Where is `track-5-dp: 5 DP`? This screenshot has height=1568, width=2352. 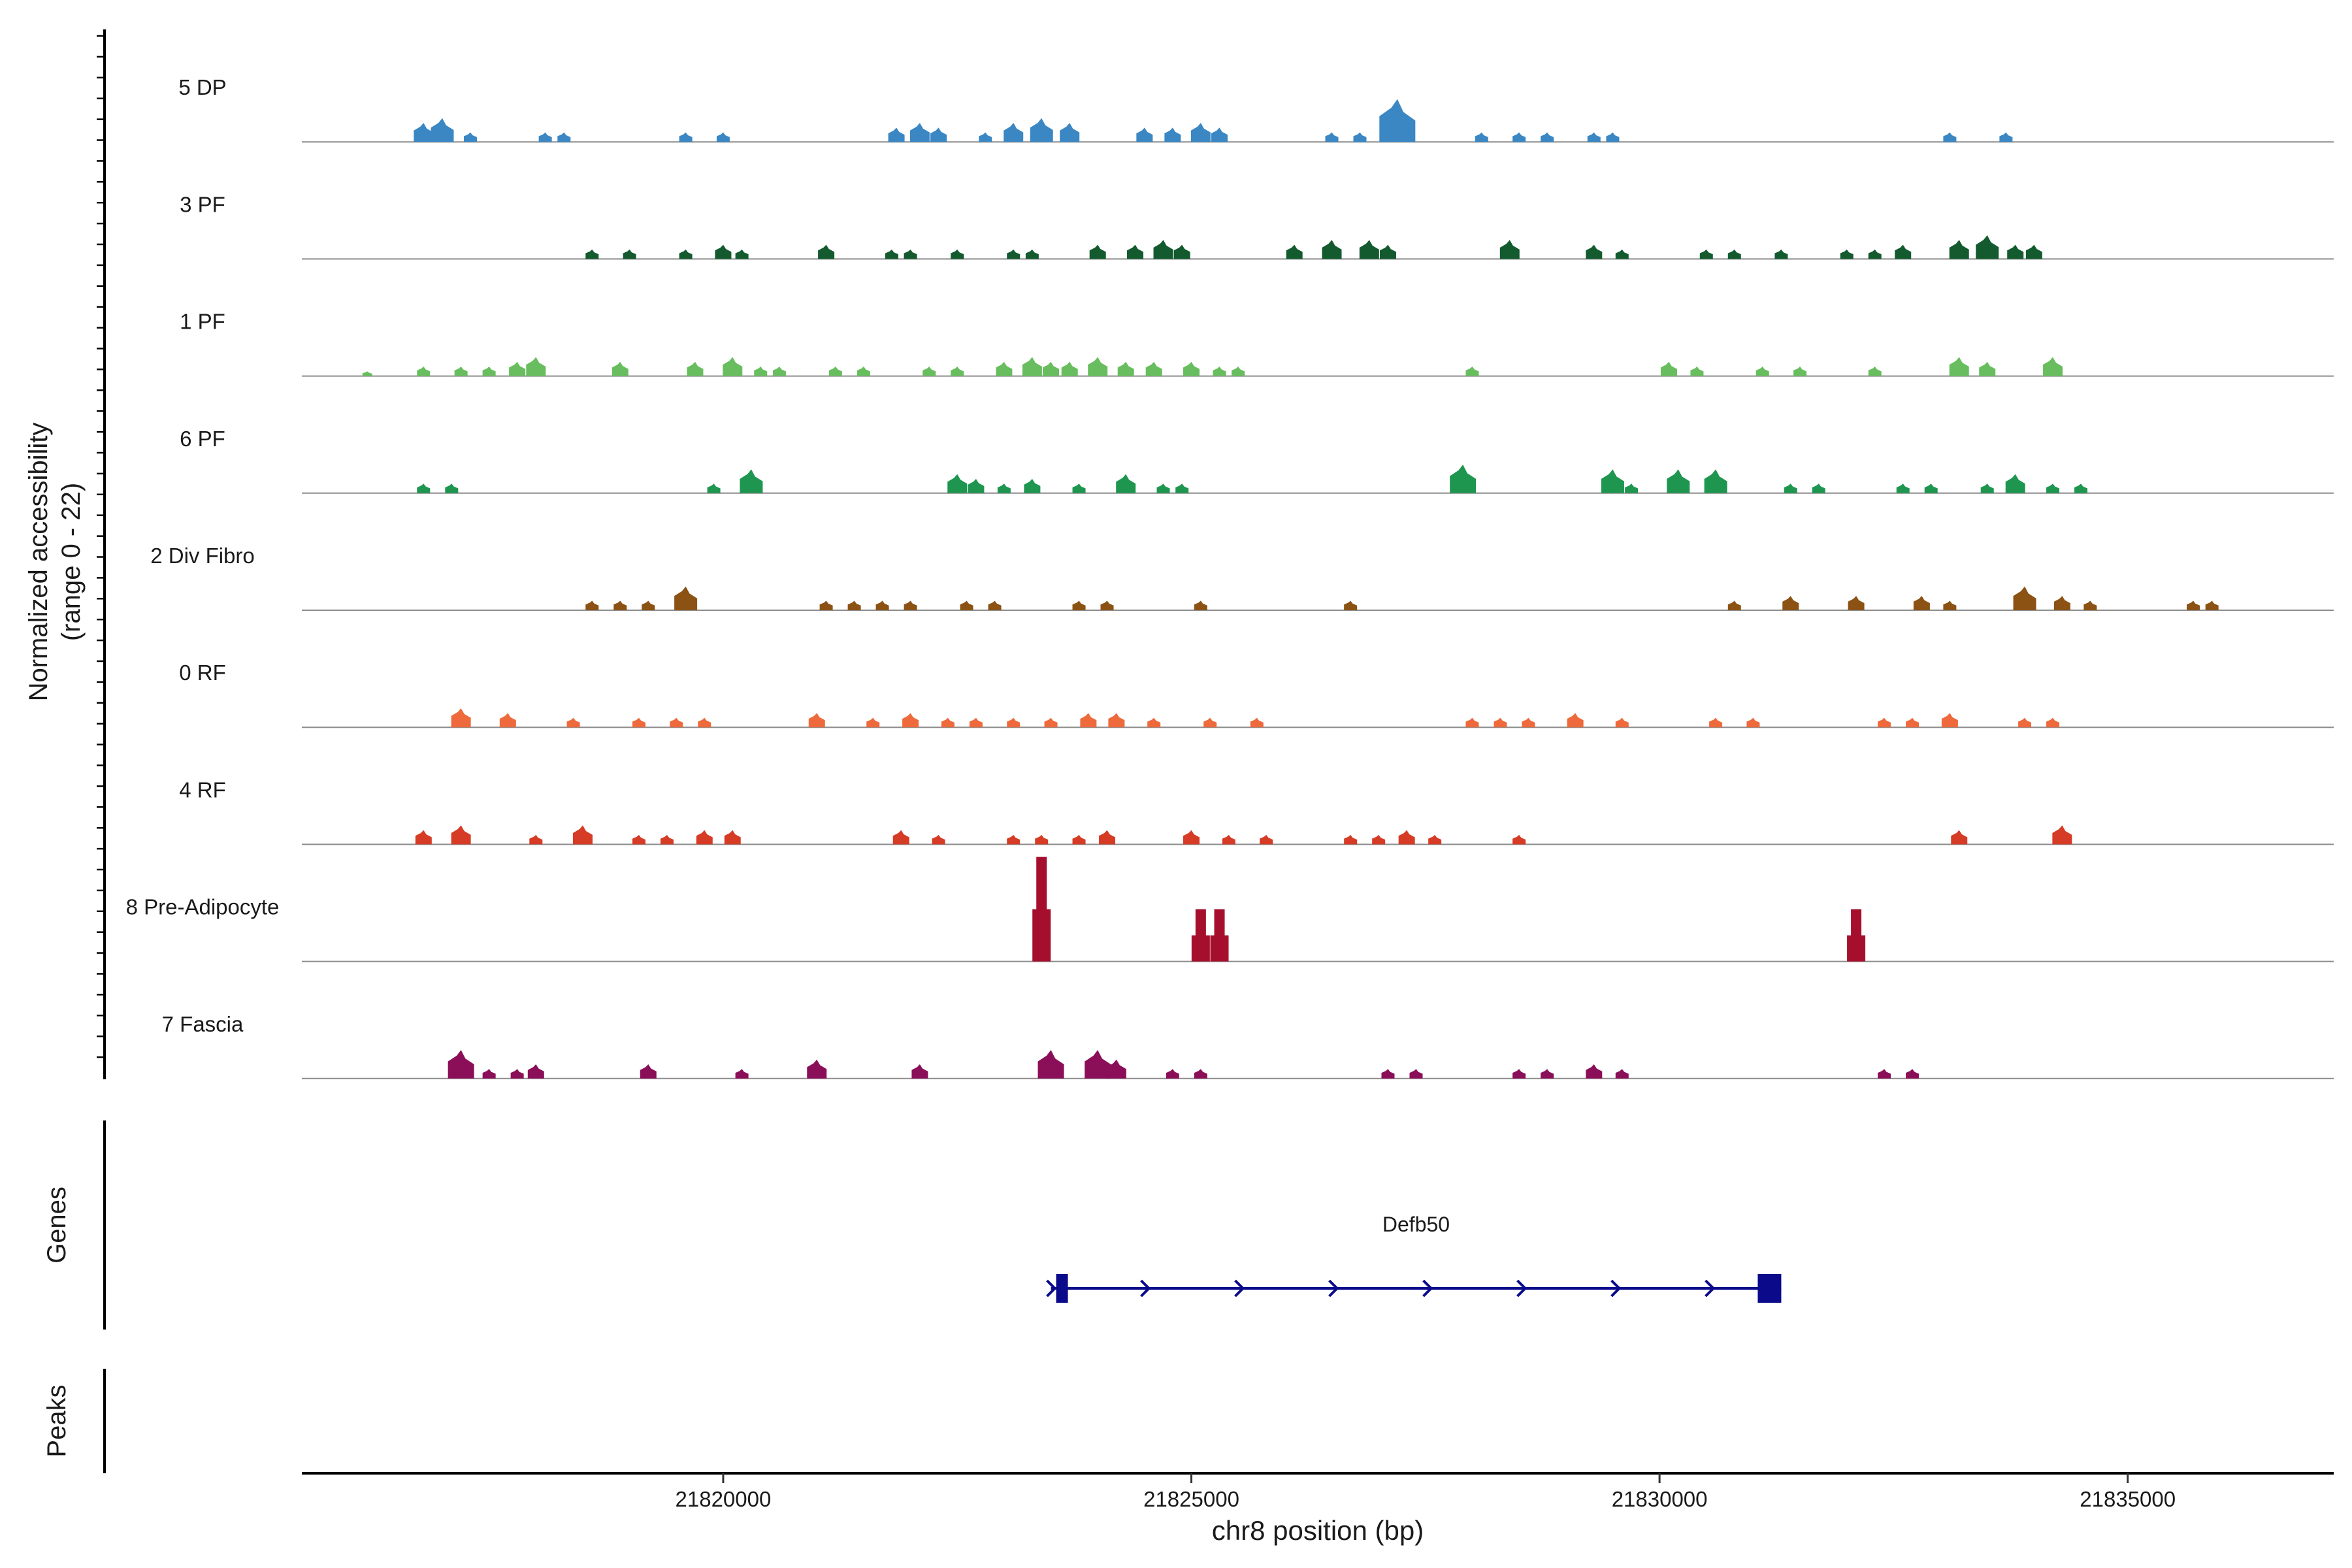 track-5-dp: 5 DP is located at coordinates (1256, 109).